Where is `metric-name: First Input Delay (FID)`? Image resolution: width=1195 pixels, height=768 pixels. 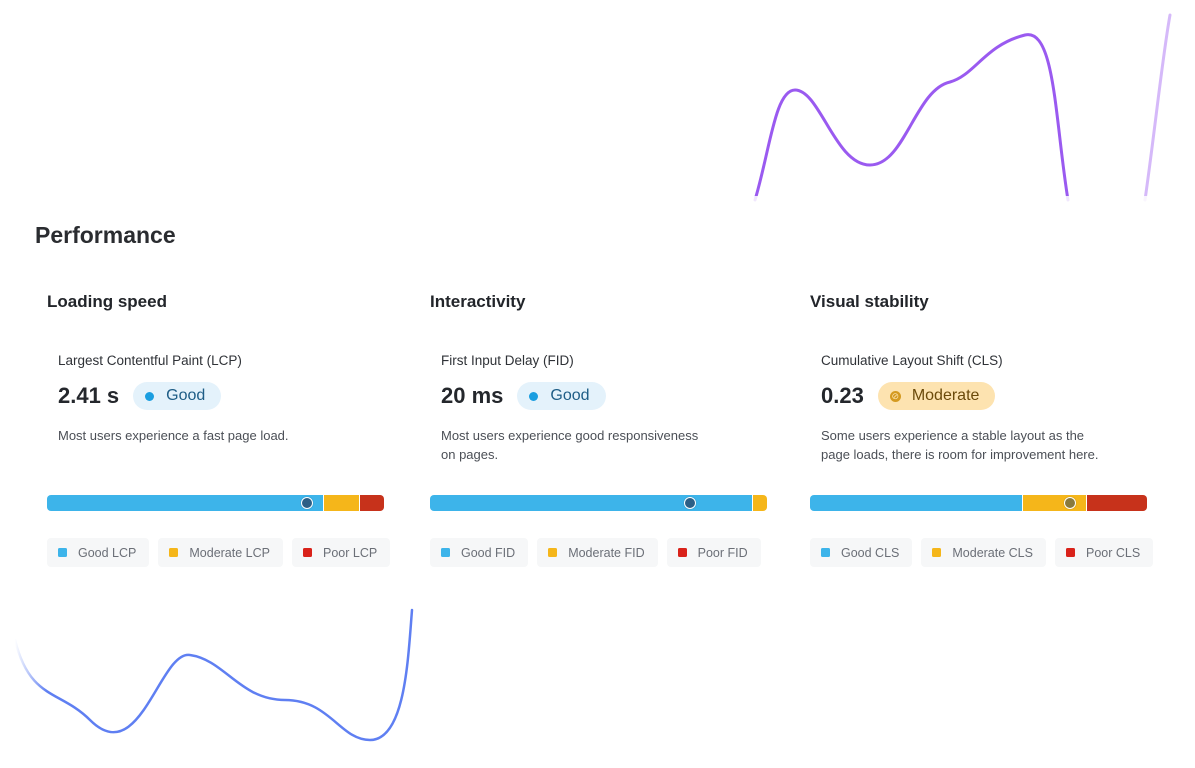
metric-name: First Input Delay (FID) is located at coordinates (507, 360).